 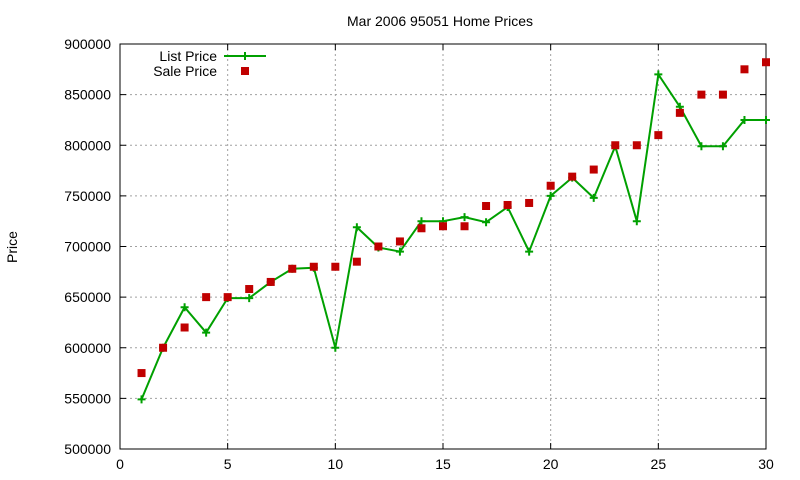 What do you see at coordinates (87, 145) in the screenshot?
I see `y-tick-label: 800000` at bounding box center [87, 145].